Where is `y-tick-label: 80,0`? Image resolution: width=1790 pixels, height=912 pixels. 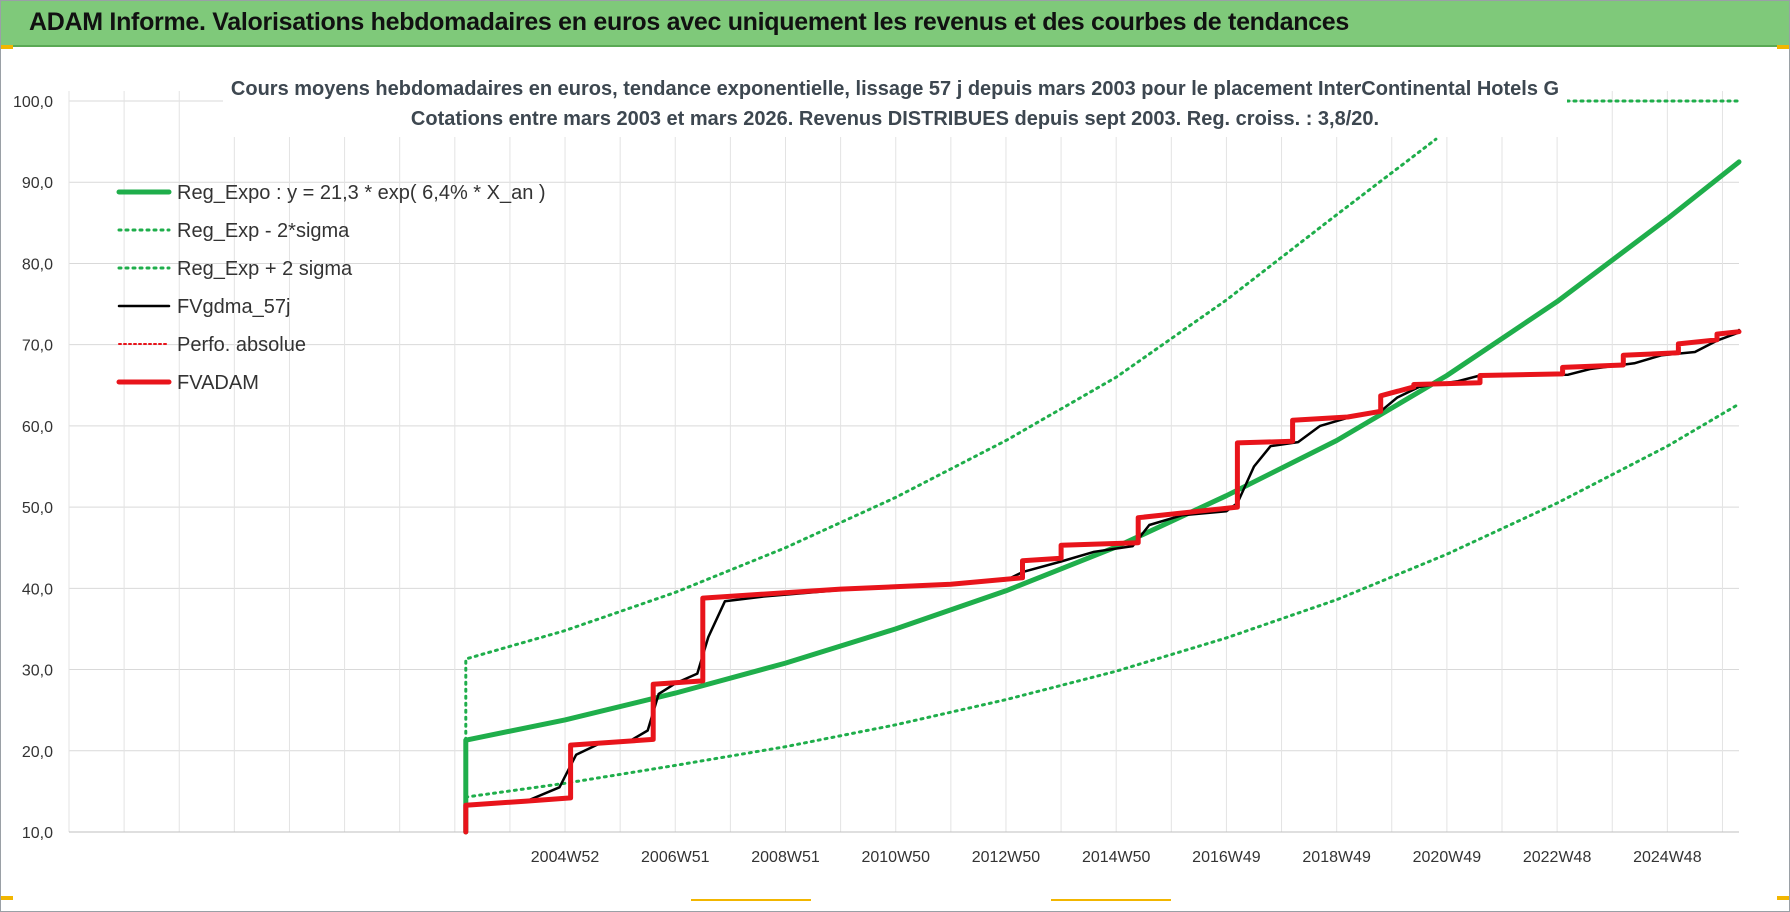 y-tick-label: 80,0 is located at coordinates (37, 264).